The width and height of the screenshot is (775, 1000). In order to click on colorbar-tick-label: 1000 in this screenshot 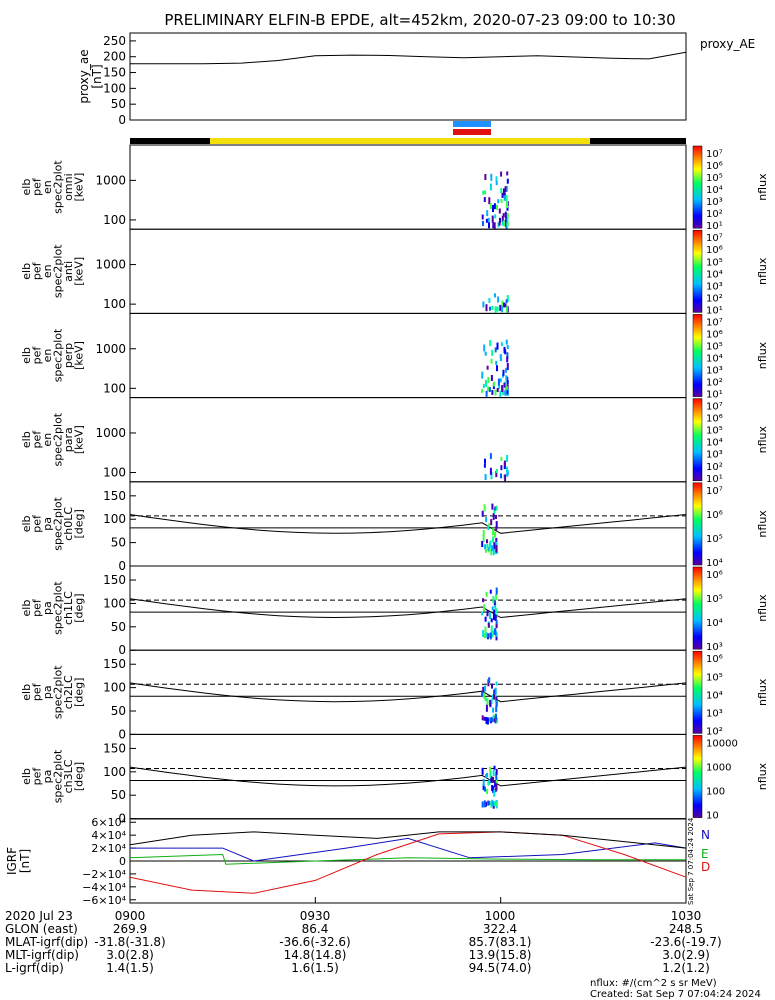, I will do `click(718, 767)`.